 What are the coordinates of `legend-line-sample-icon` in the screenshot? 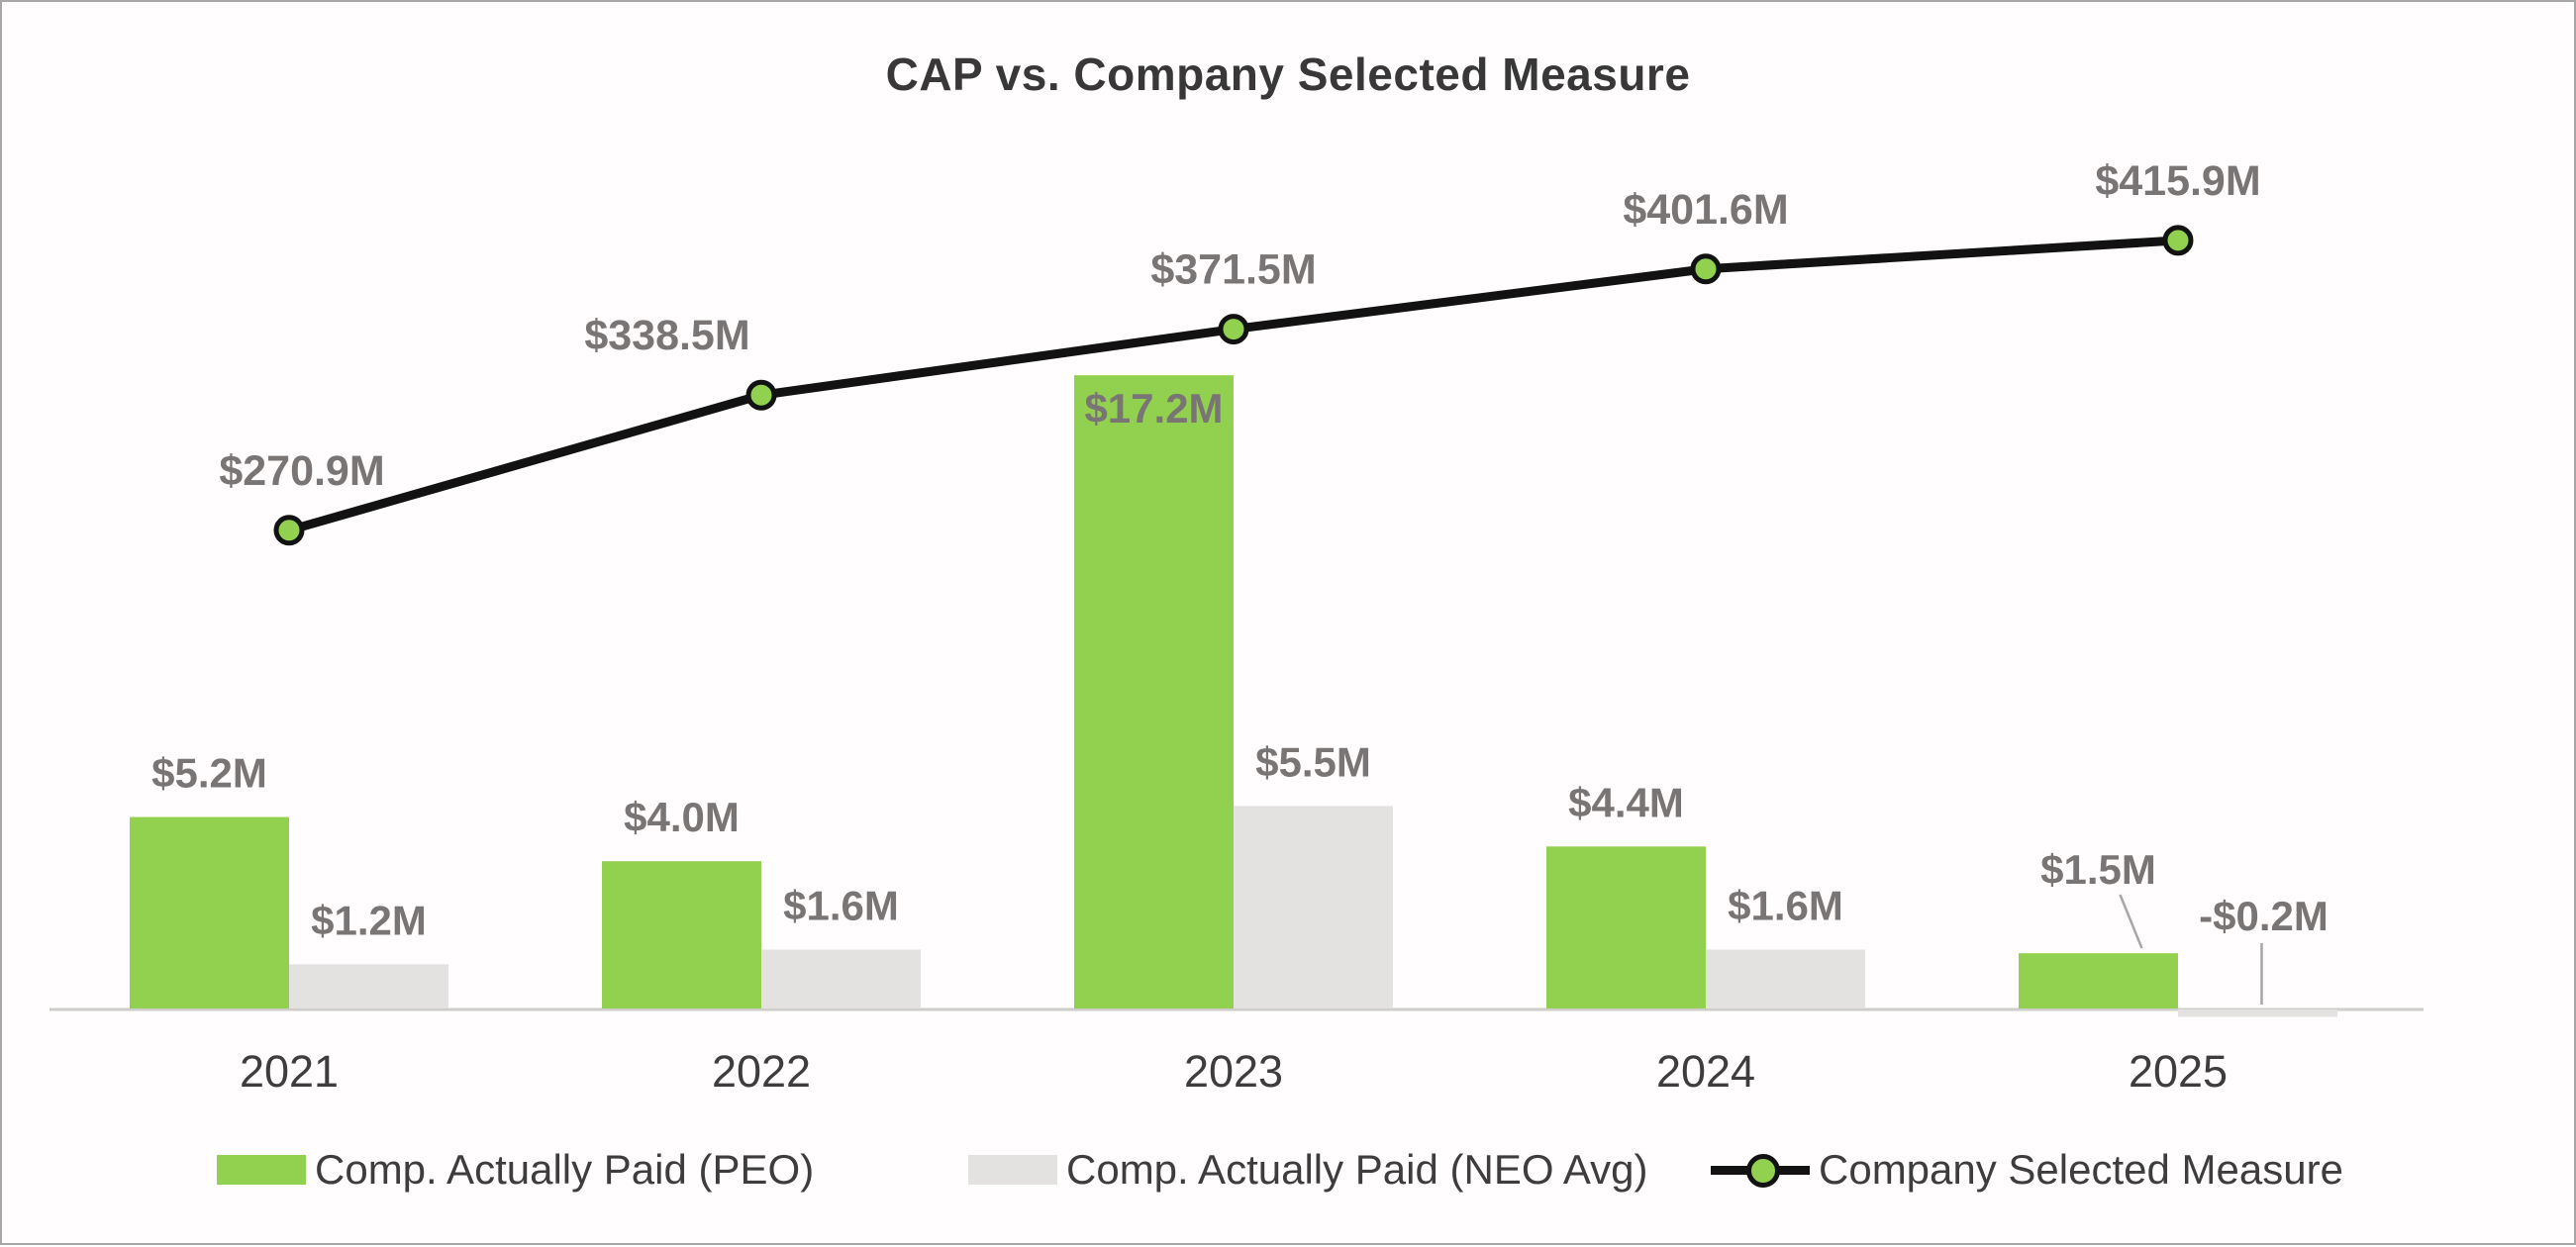 It's located at (1761, 1170).